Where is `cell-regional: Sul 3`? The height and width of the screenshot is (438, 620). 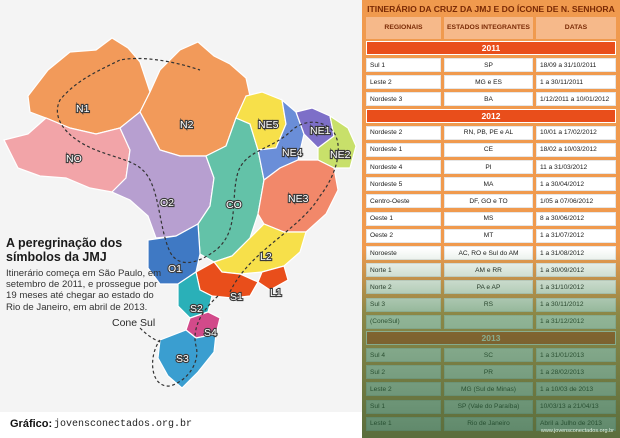
cell-regional: Sul 3 is located at coordinates (403, 304).